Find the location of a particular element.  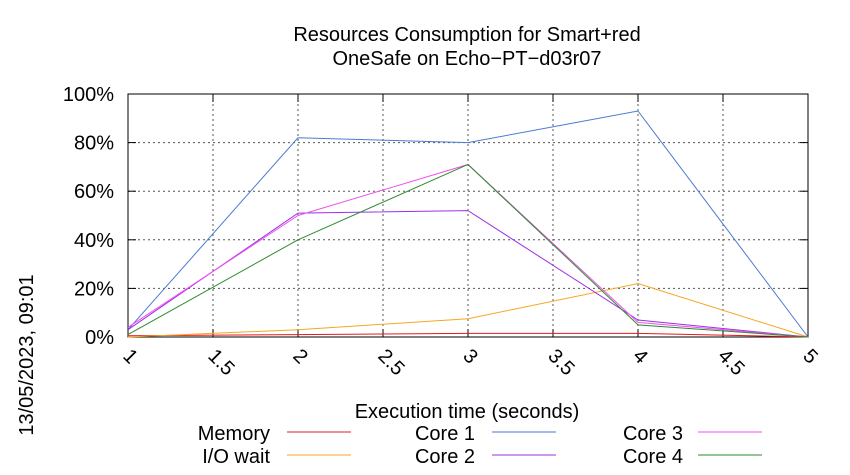

y-tick-label: 20% is located at coordinates (94, 289).